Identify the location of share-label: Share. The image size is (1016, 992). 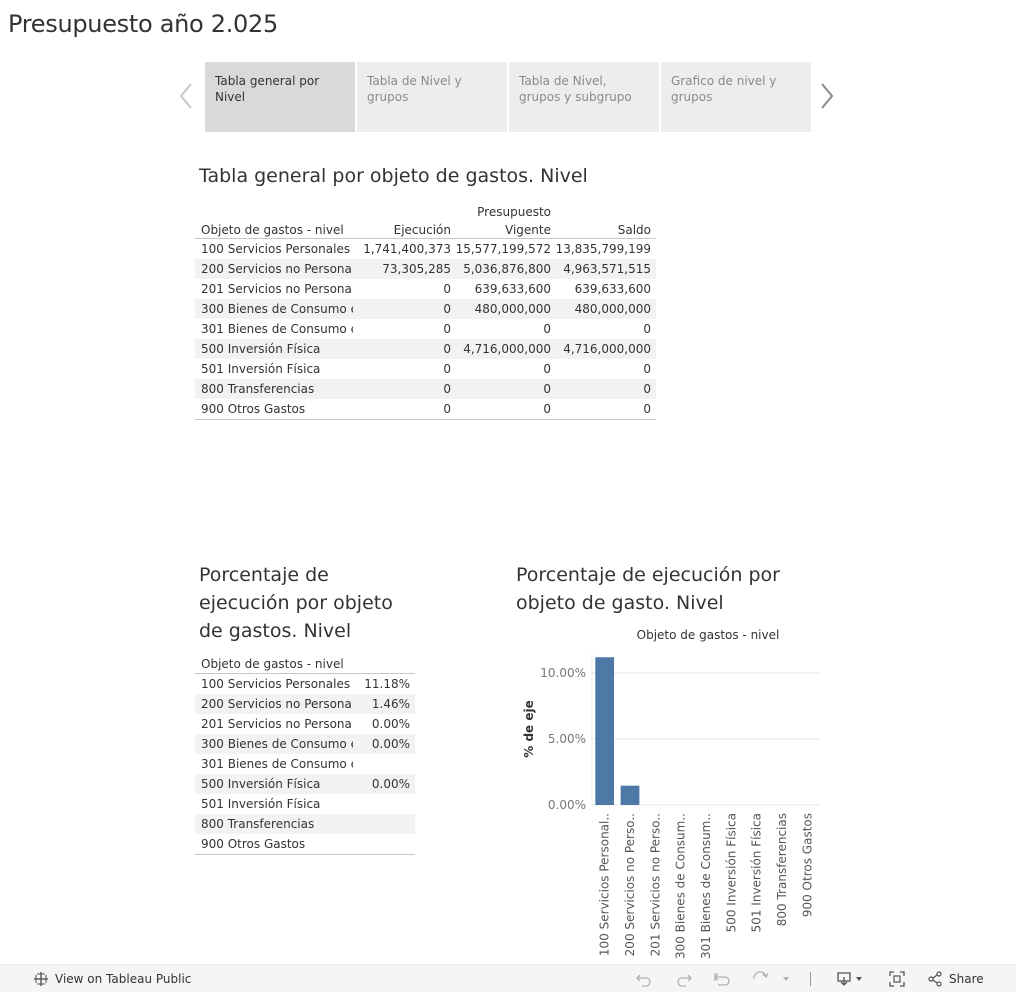
(966, 978).